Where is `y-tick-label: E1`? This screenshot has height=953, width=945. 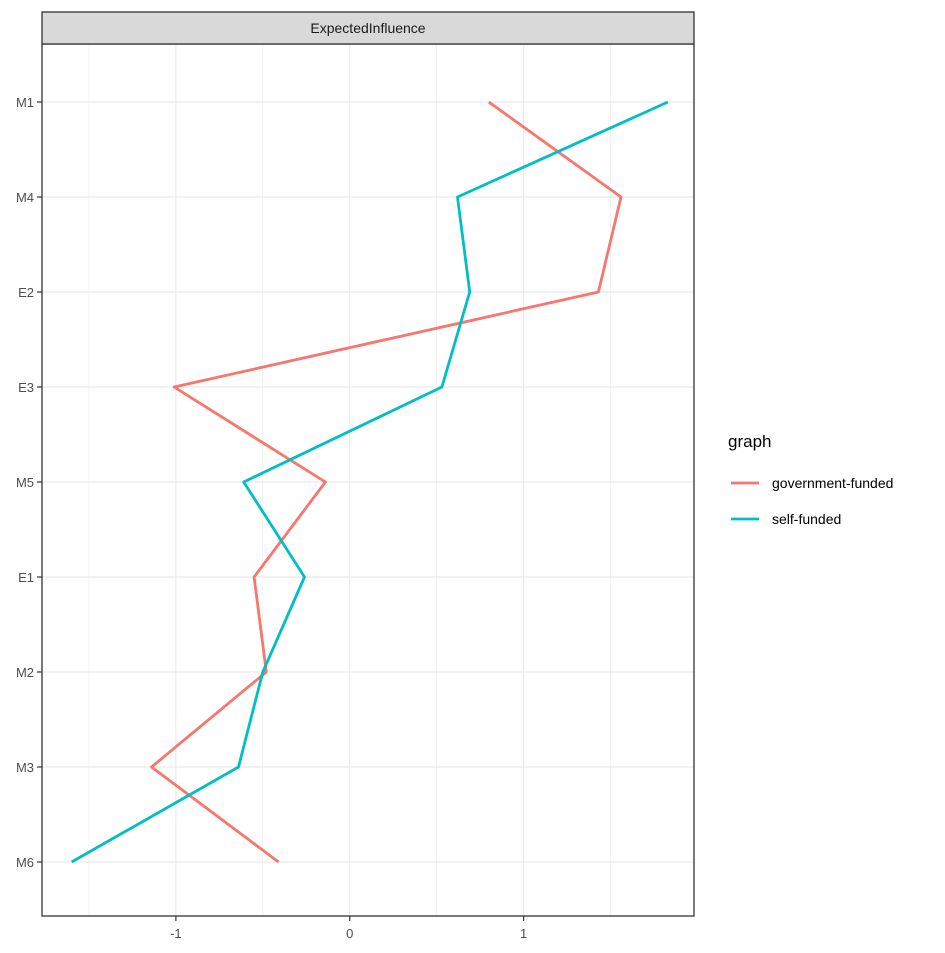
y-tick-label: E1 is located at coordinates (26, 577).